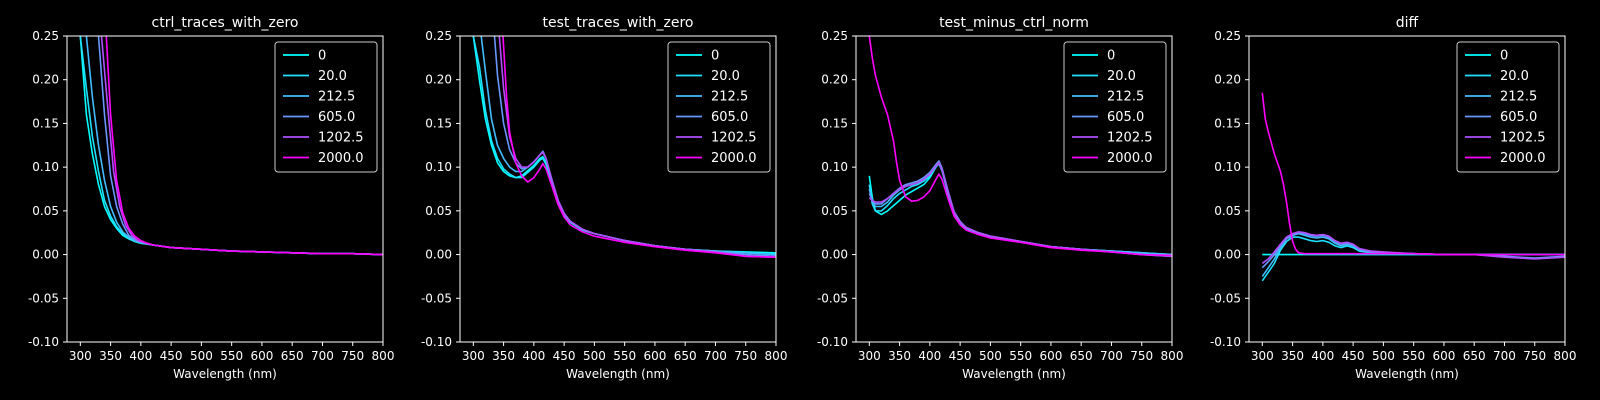 Image resolution: width=1600 pixels, height=400 pixels. I want to click on chart-title: ctrl_traces_with_zero, so click(225, 23).